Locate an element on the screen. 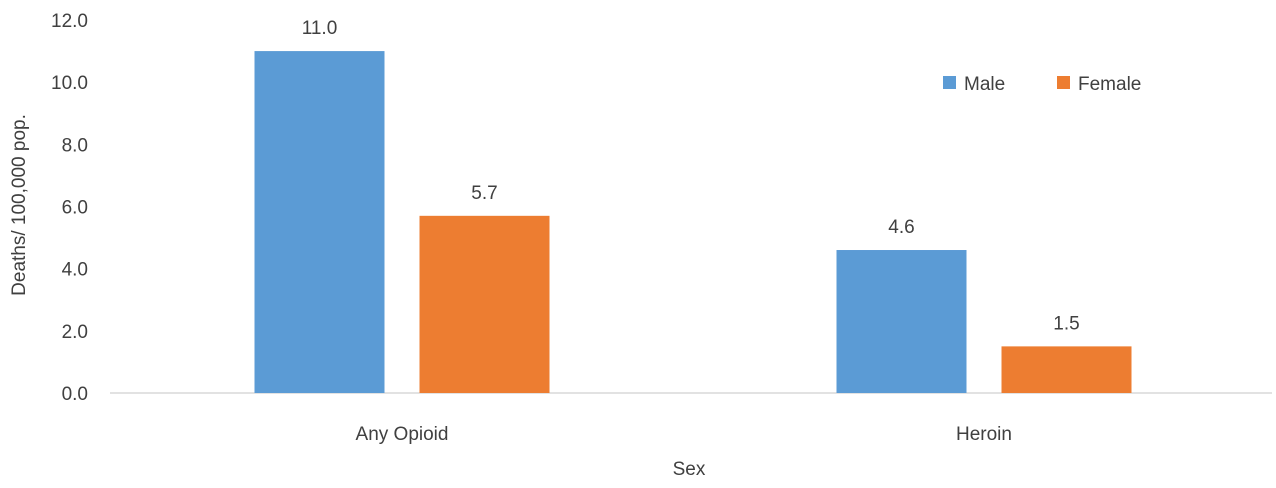  x-axis-ticks: Any Opioid Heroin is located at coordinates (684, 434).